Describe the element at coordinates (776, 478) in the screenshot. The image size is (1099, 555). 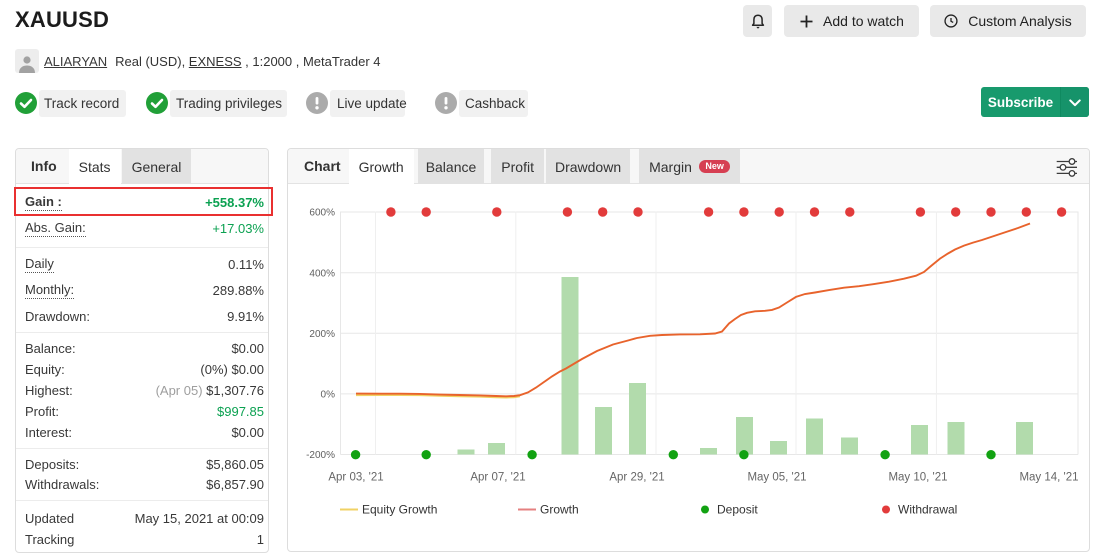
I see `svg-text: May 05, '21` at that location.